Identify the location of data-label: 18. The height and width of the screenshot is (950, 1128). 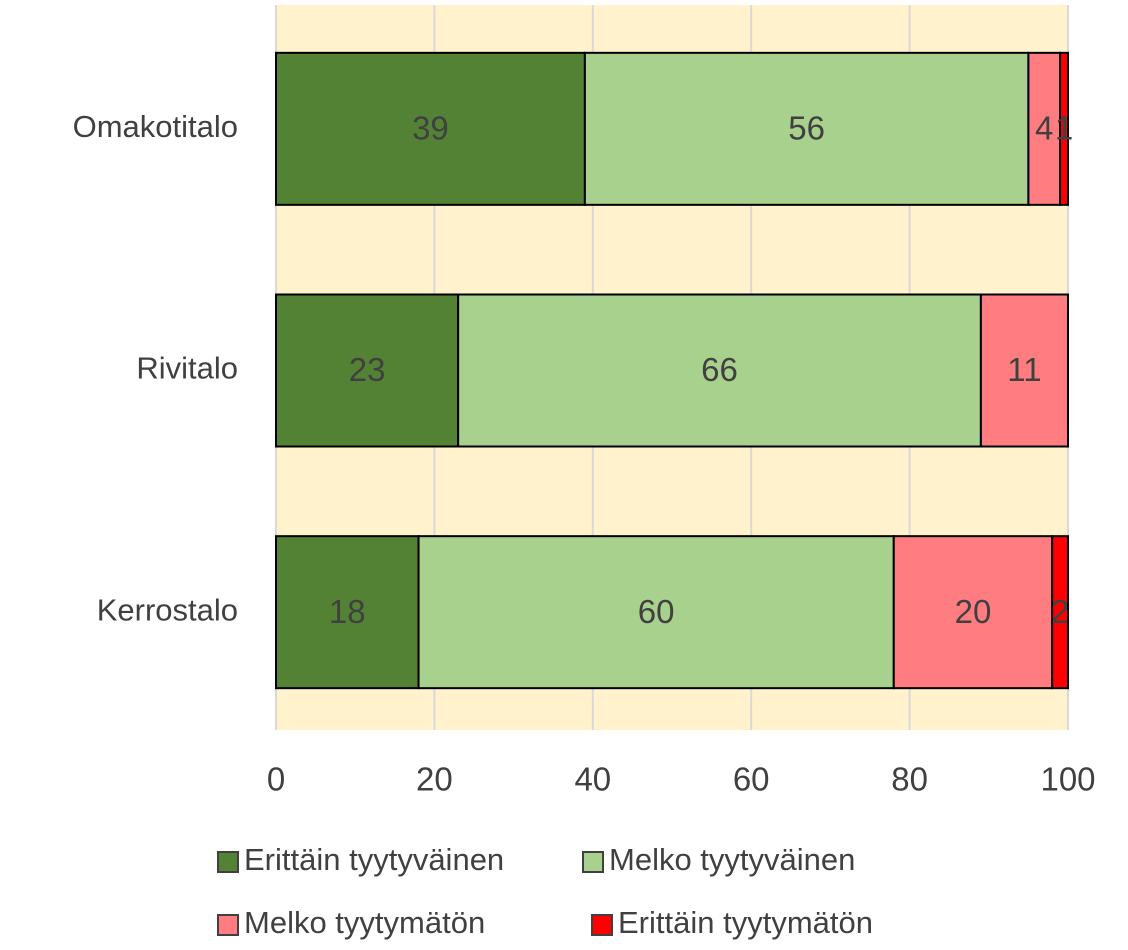
(347, 611).